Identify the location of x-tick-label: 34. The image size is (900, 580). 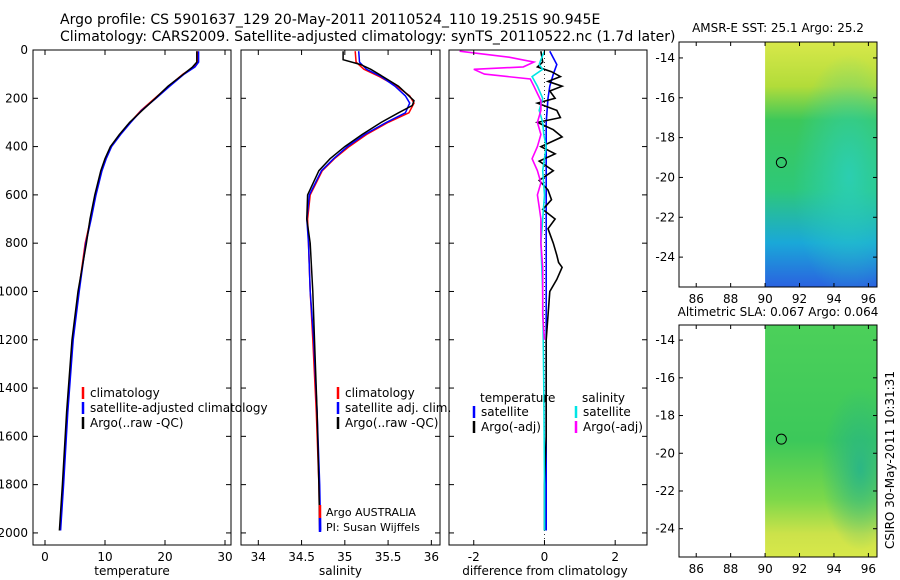
(258, 557).